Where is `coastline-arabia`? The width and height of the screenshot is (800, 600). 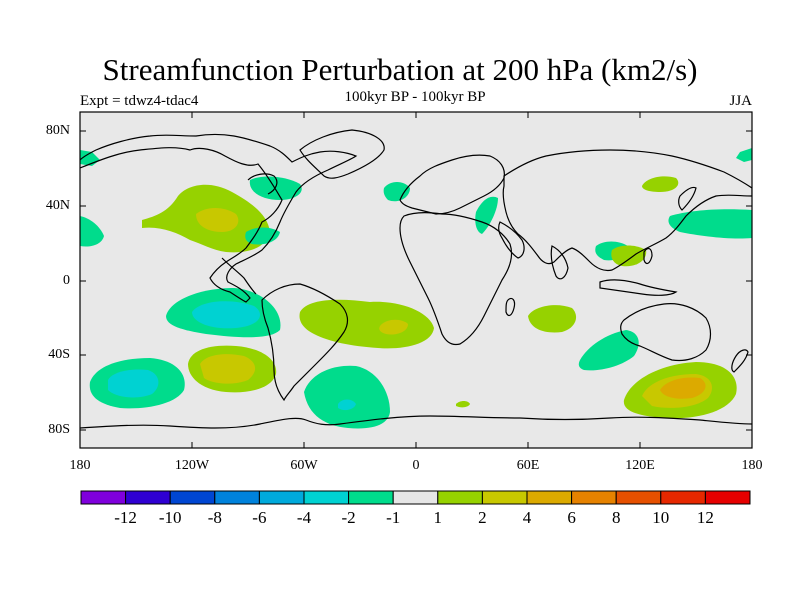 coastline-arabia is located at coordinates (511, 240).